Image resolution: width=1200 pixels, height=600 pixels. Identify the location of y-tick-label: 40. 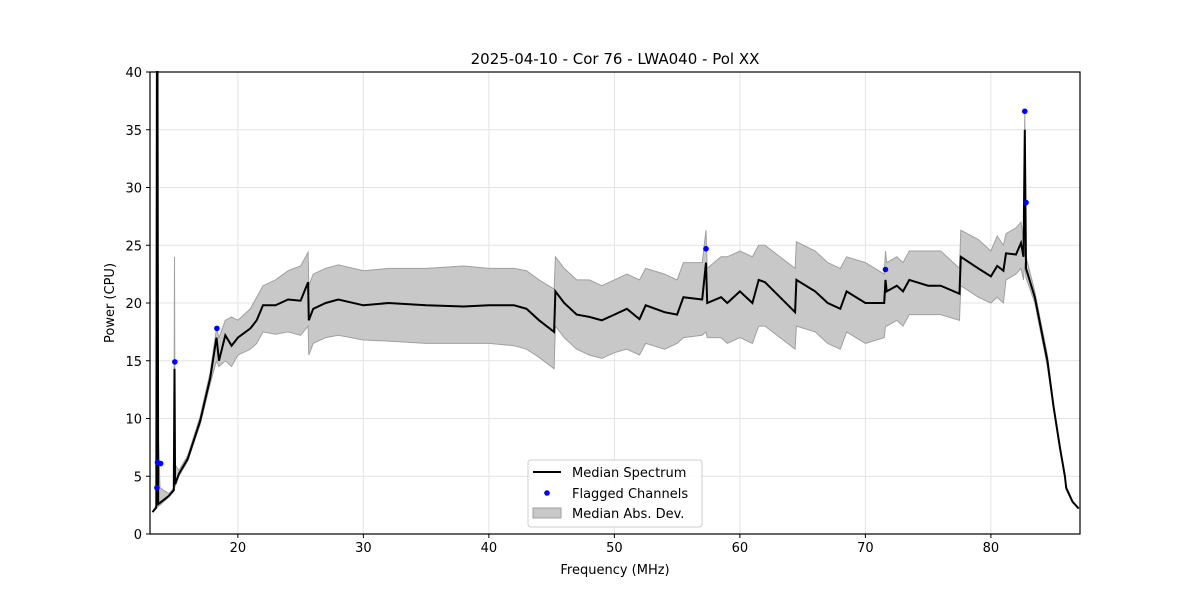
(133, 73).